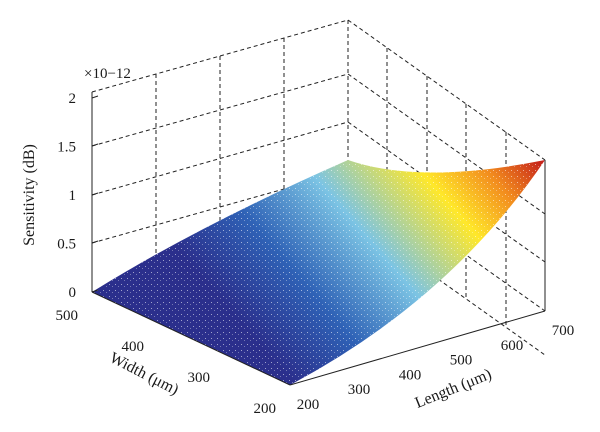  What do you see at coordinates (67, 316) in the screenshot?
I see `y-tick-label: 500` at bounding box center [67, 316].